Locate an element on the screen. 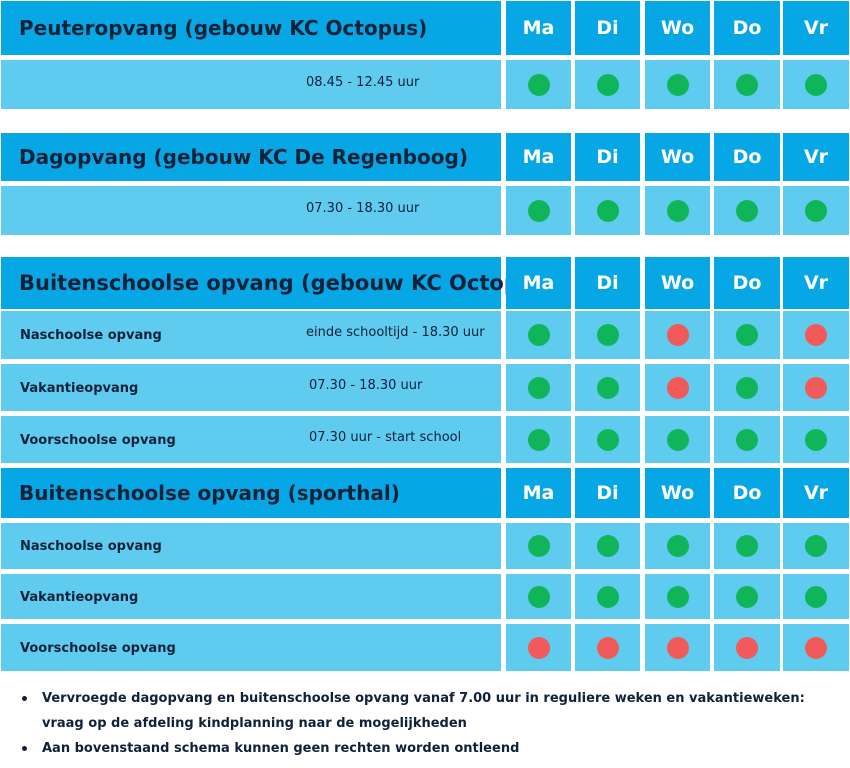 Image resolution: width=850 pixels, height=768 pixels. section-header: Buitenschoolse opvang (sporthal) is located at coordinates (251, 493).